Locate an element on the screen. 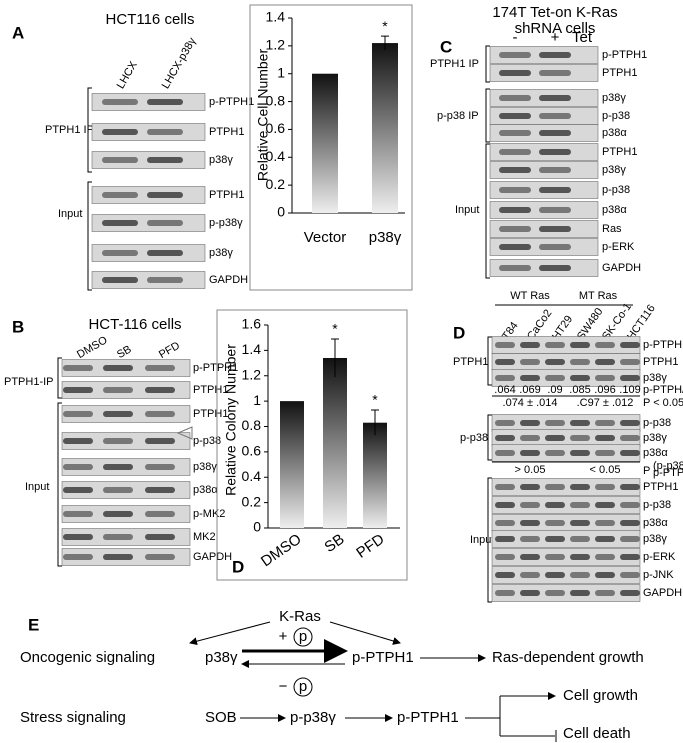 The width and height of the screenshot is (683, 743). y-axis-label: Relative Colony Number is located at coordinates (231, 420).